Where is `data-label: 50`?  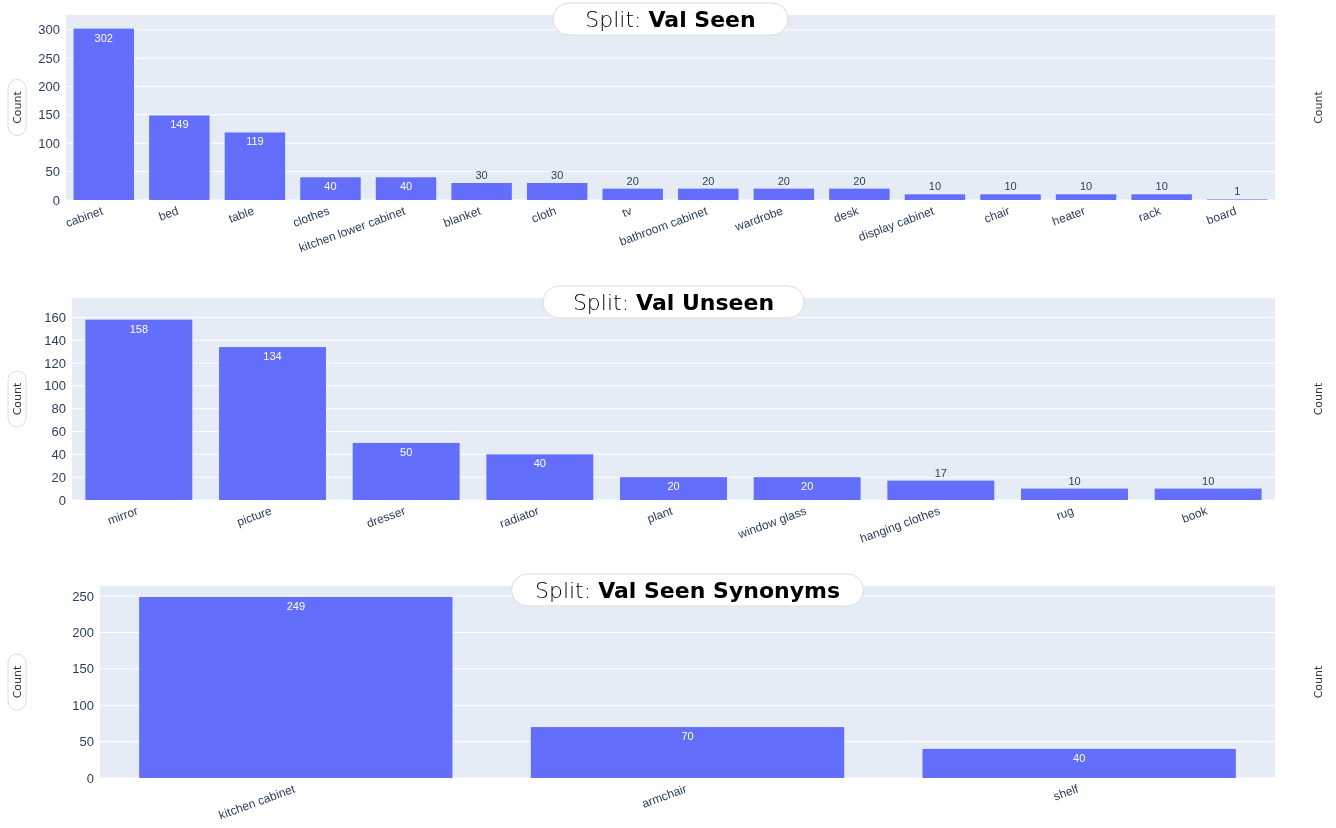
data-label: 50 is located at coordinates (406, 451).